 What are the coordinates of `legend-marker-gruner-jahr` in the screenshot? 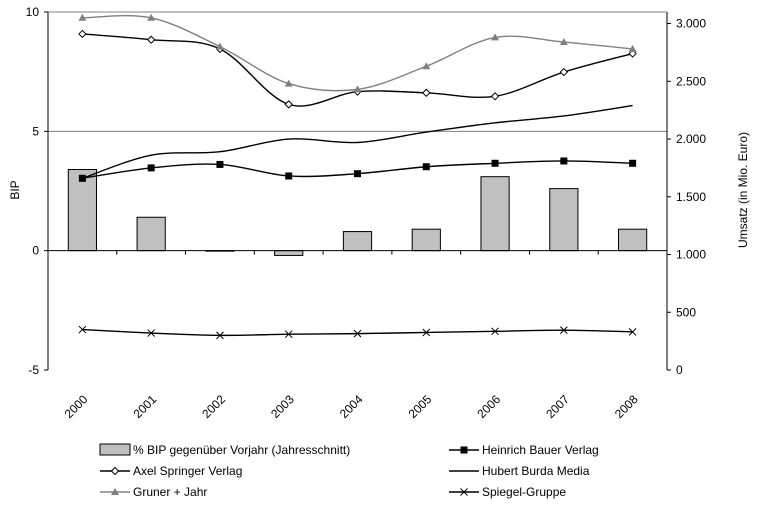 It's located at (115, 491).